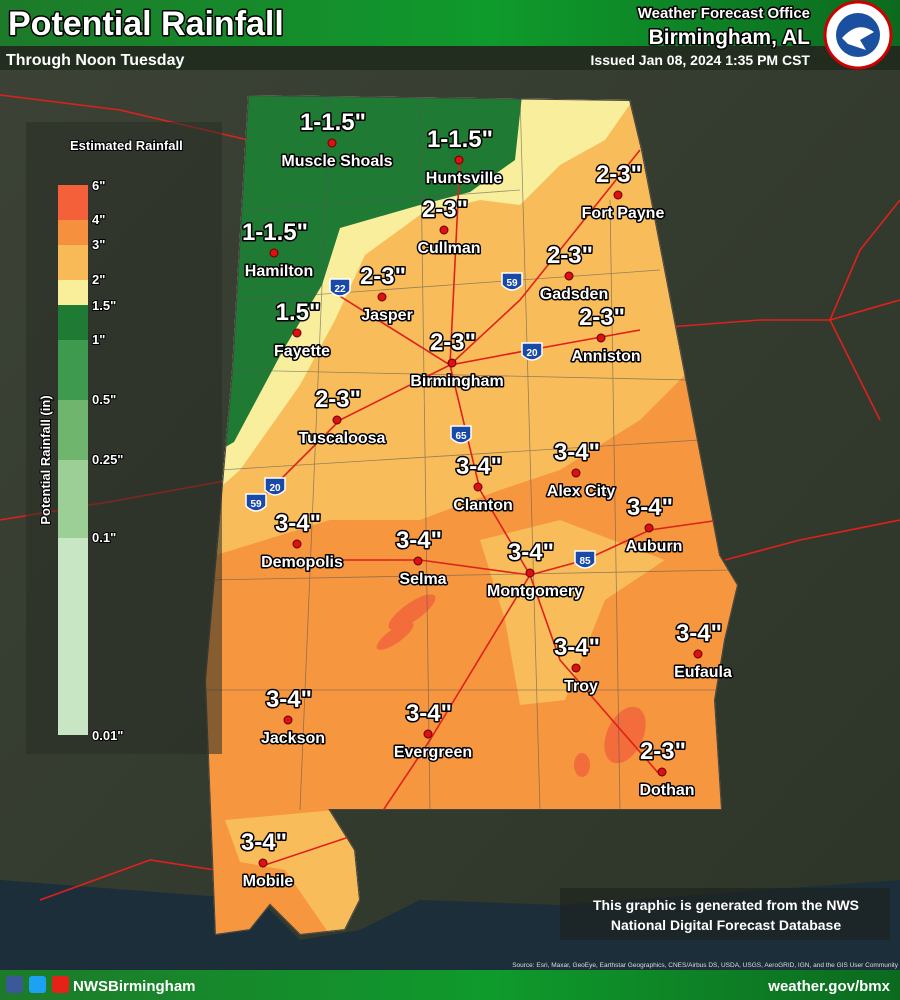  What do you see at coordinates (724, 13) in the screenshot?
I see `office: Weather Forecast Office` at bounding box center [724, 13].